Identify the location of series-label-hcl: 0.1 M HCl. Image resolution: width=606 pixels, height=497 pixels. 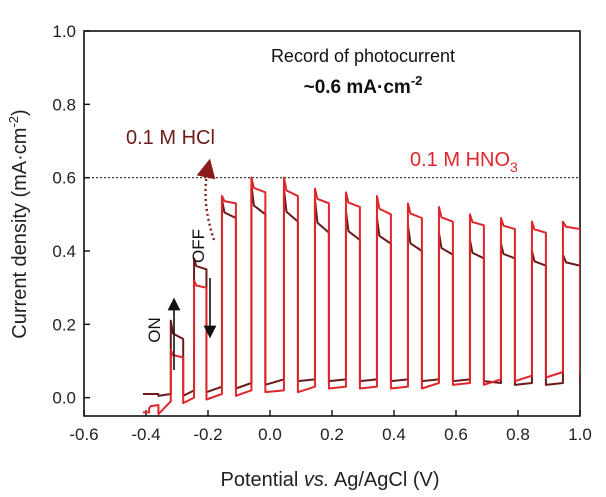
(170, 138).